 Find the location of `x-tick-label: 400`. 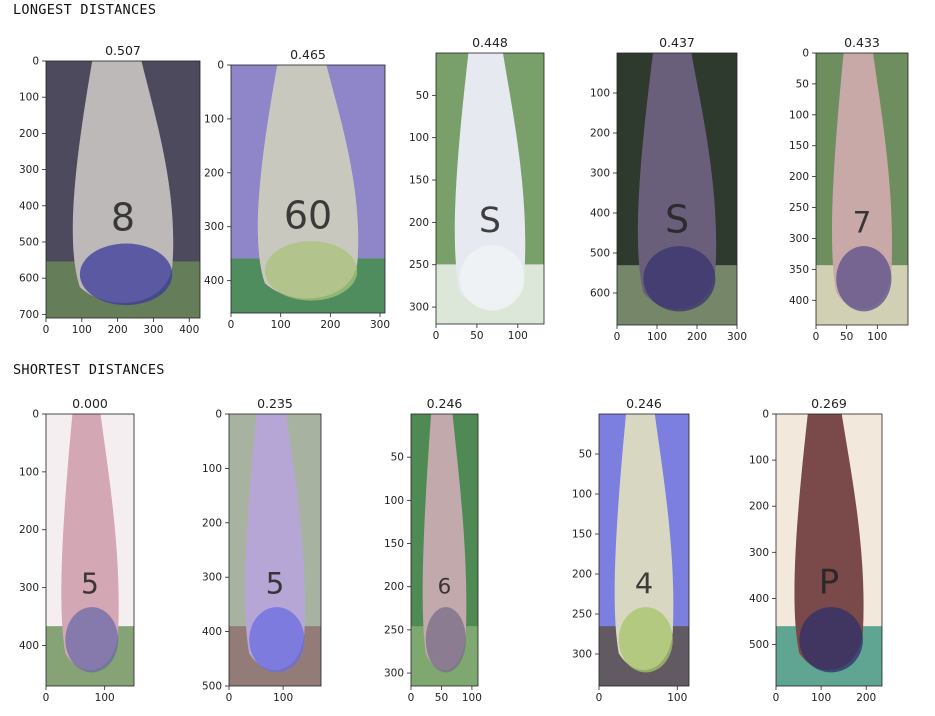

x-tick-label: 400 is located at coordinates (189, 330).